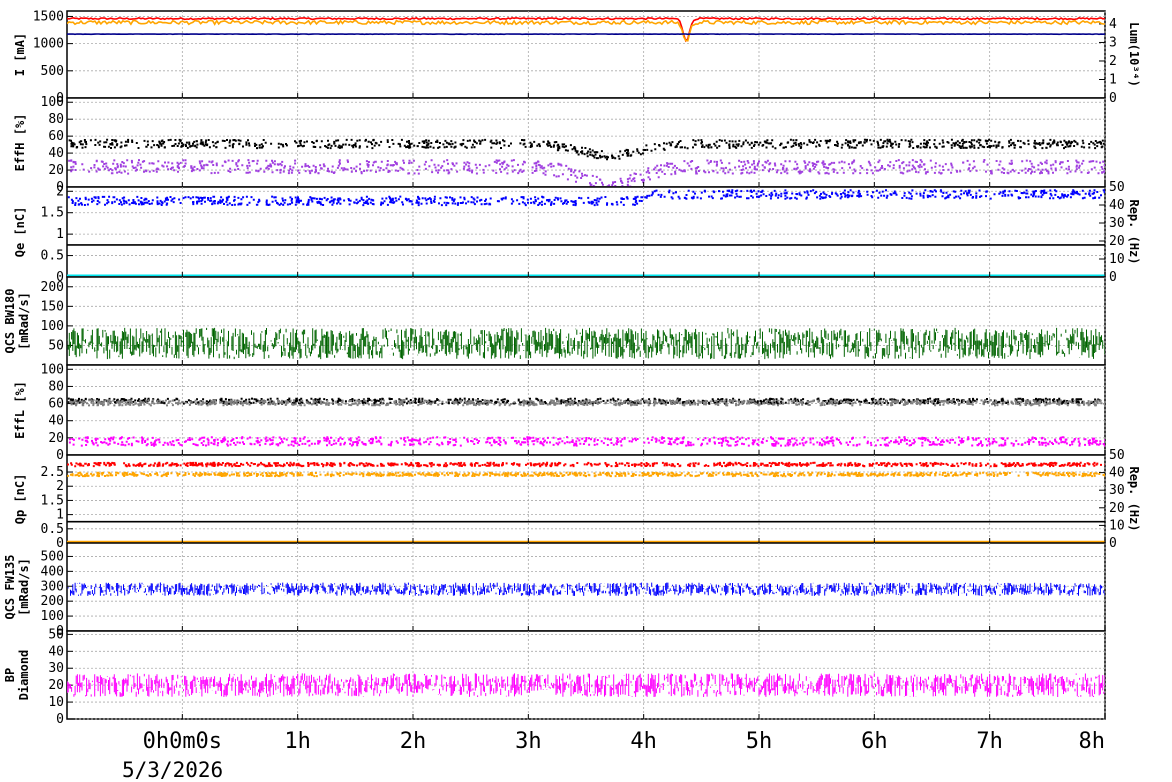  Describe the element at coordinates (1117, 223) in the screenshot. I see `y-right-tick-label: 30` at that location.